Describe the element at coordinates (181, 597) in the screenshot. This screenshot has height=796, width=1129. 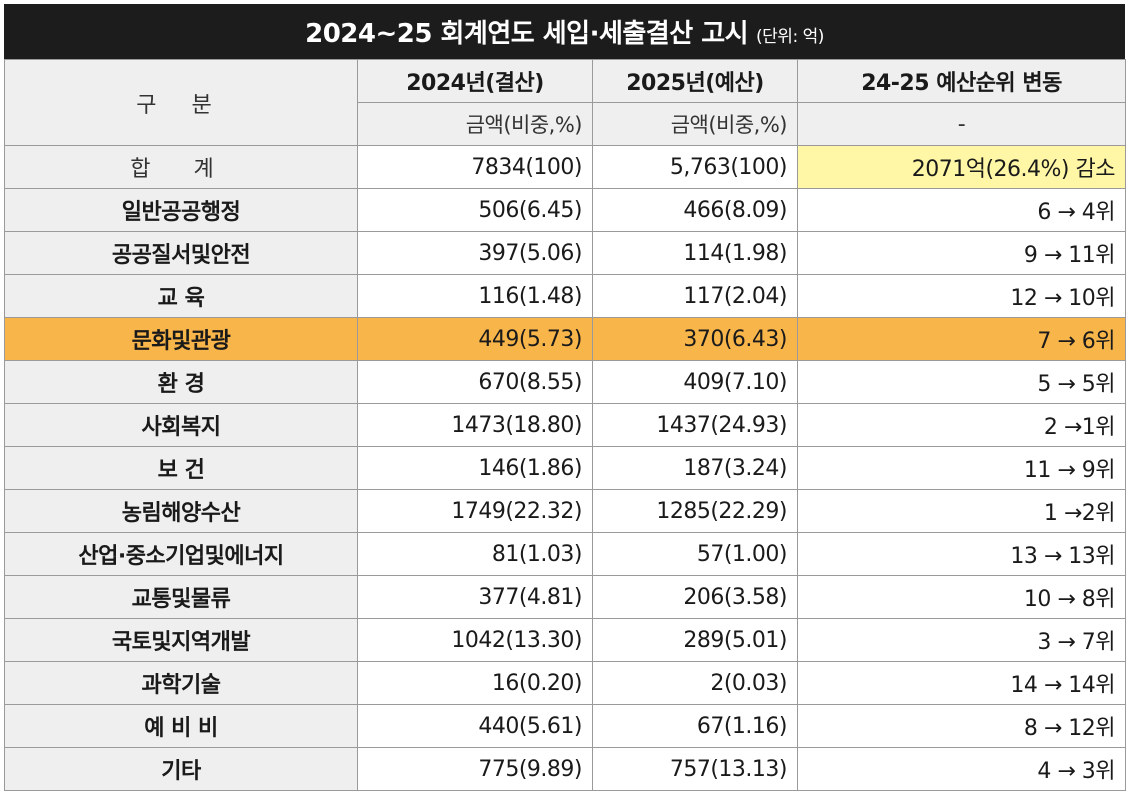
I see `row-category: 교통및물류` at that location.